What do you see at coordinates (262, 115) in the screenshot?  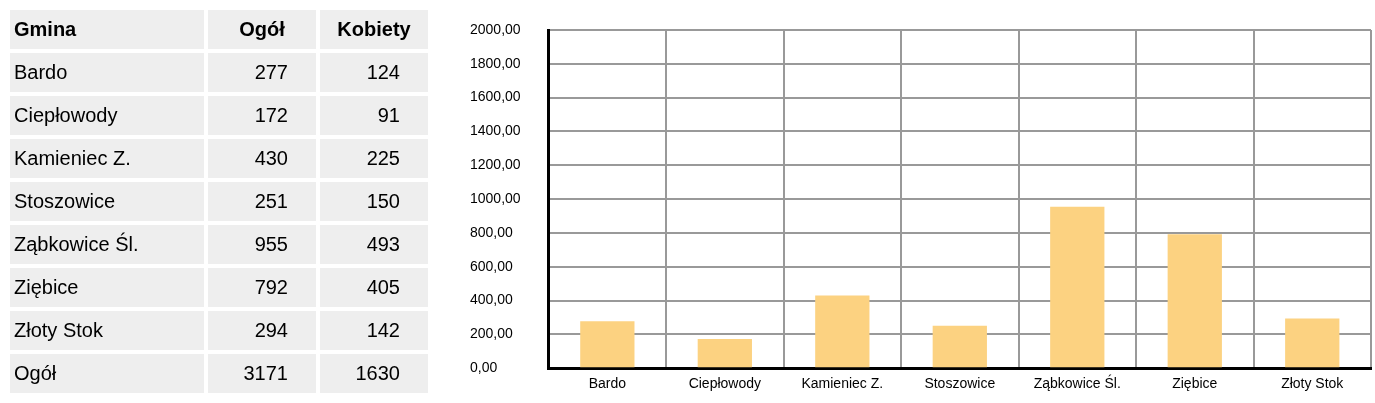 I see `data-label: 172` at bounding box center [262, 115].